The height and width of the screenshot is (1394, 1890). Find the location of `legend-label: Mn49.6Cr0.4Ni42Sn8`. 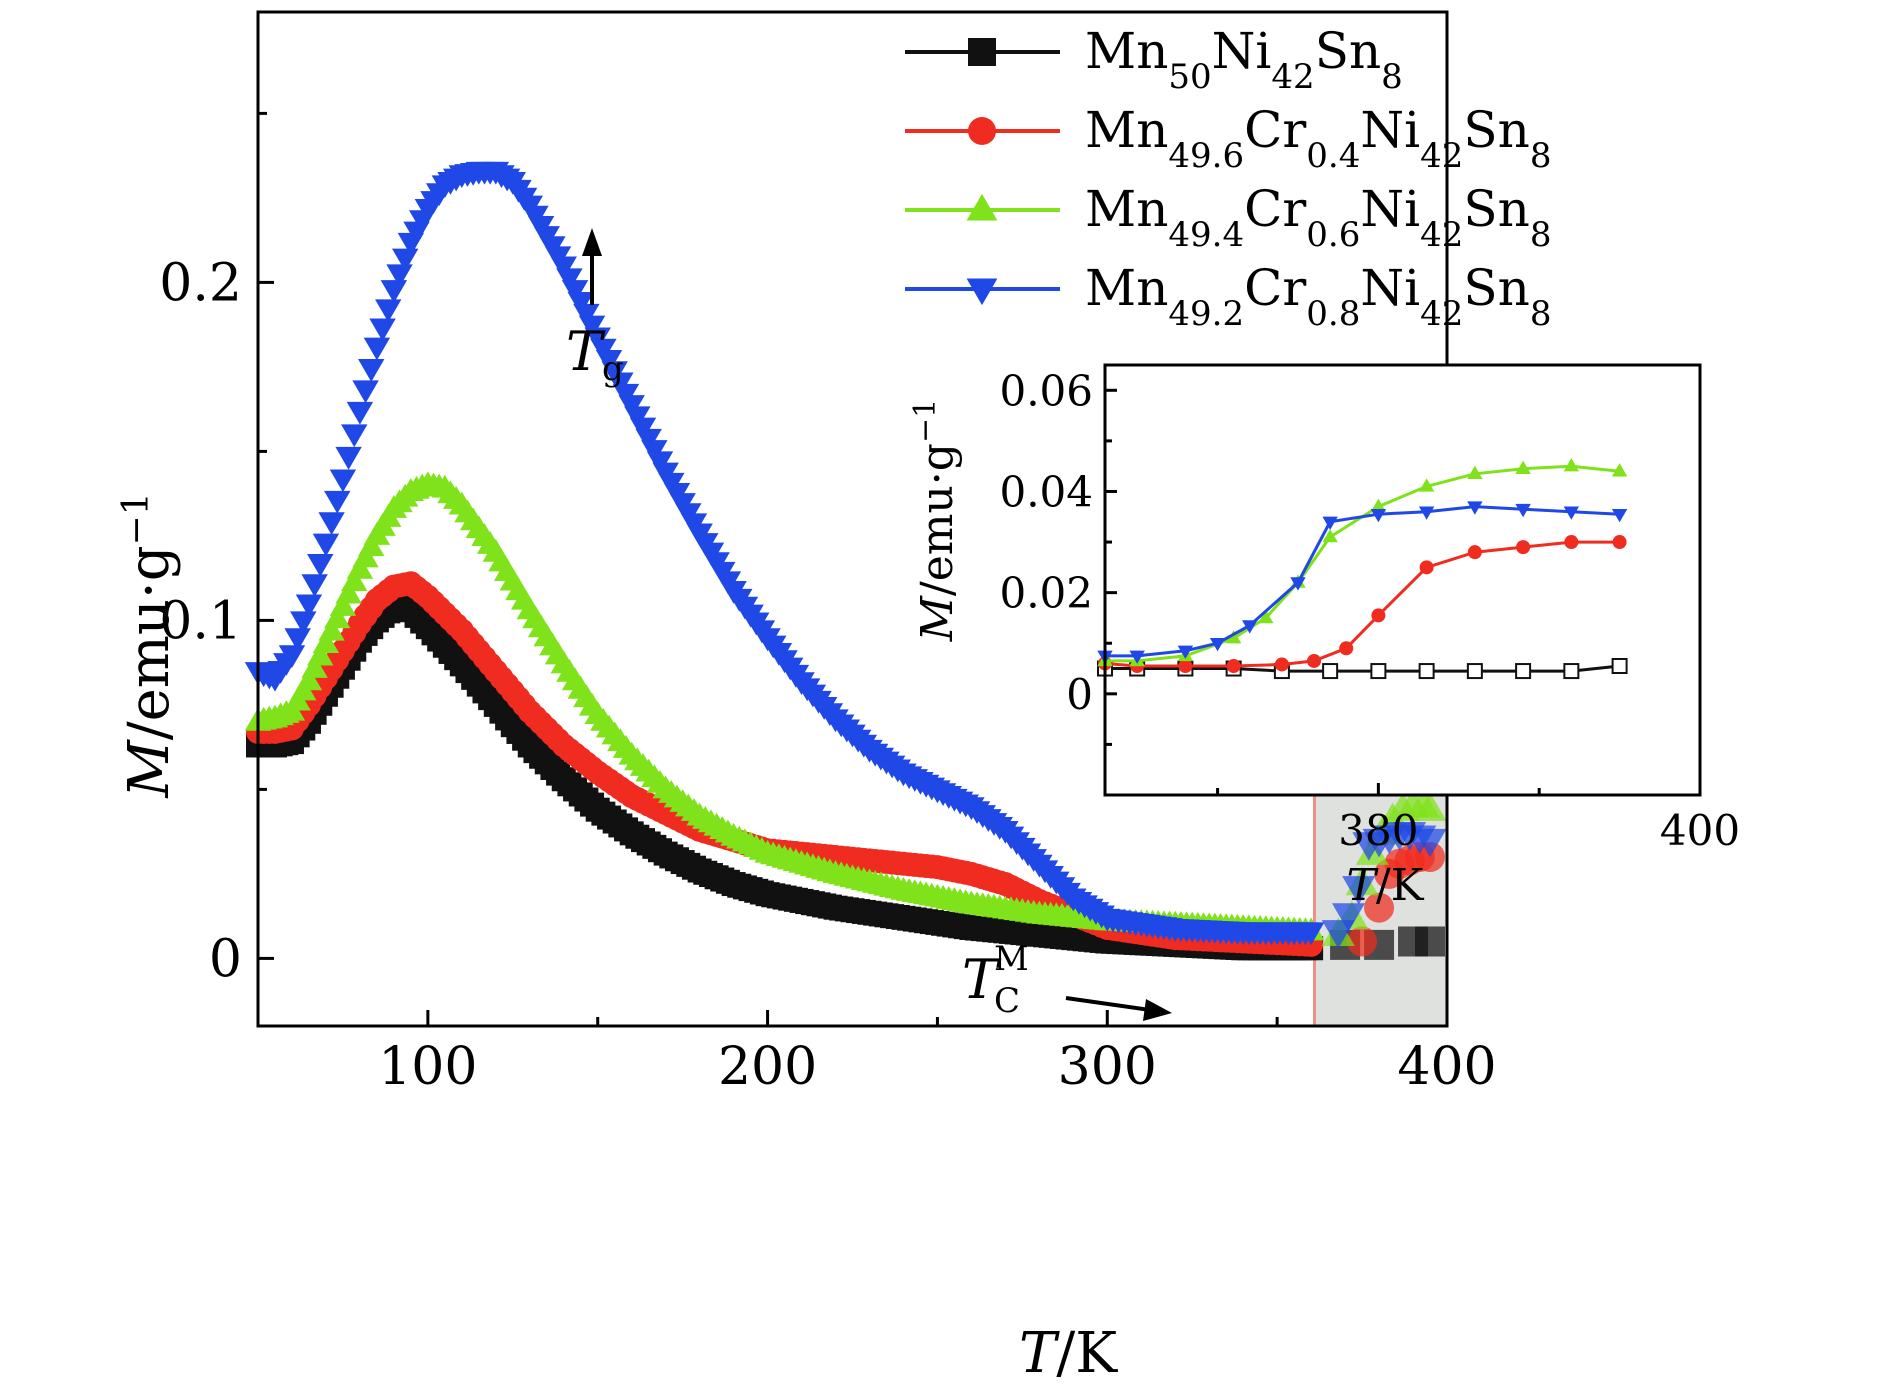

legend-label: Mn49.6Cr0.4Ni42Sn8 is located at coordinates (1318, 138).